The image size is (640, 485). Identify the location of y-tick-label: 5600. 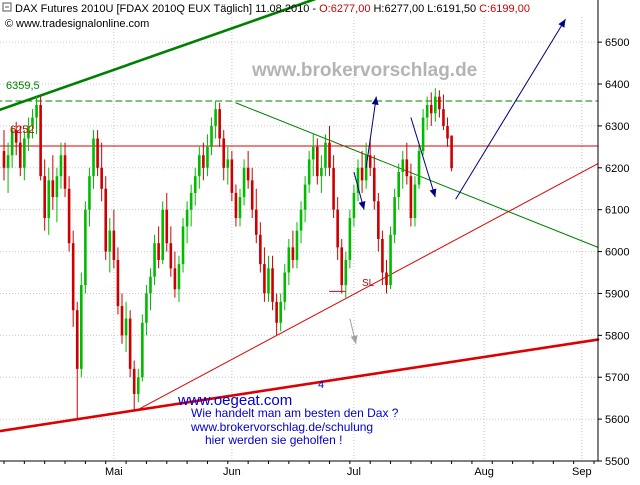
(617, 420).